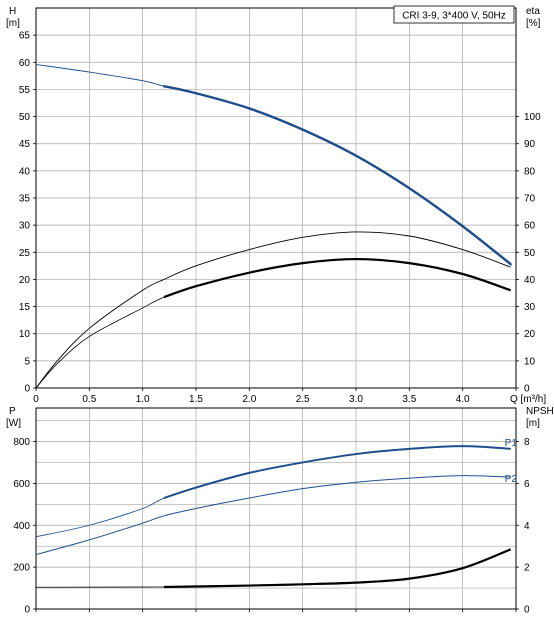  Describe the element at coordinates (143, 399) in the screenshot. I see `x-tick-label: 1.0` at that location.